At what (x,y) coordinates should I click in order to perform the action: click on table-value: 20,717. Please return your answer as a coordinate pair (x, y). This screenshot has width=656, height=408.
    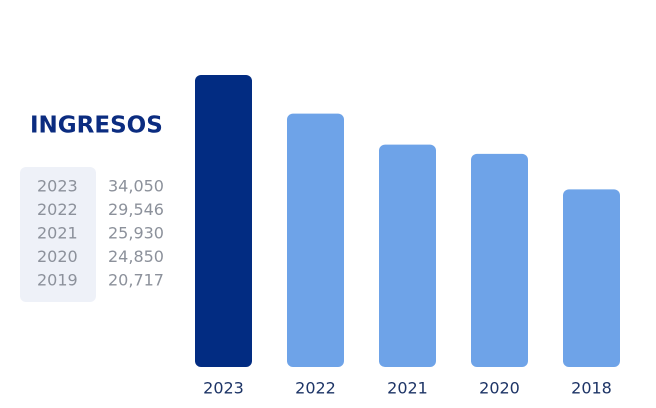
    Looking at the image, I should click on (136, 280).